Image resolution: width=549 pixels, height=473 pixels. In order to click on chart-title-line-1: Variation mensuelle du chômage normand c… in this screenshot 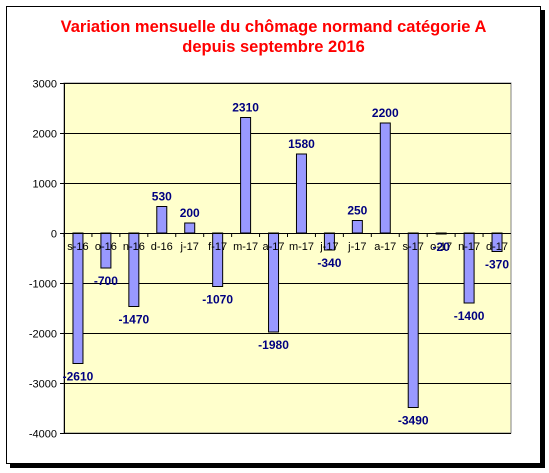, I will do `click(273, 27)`.